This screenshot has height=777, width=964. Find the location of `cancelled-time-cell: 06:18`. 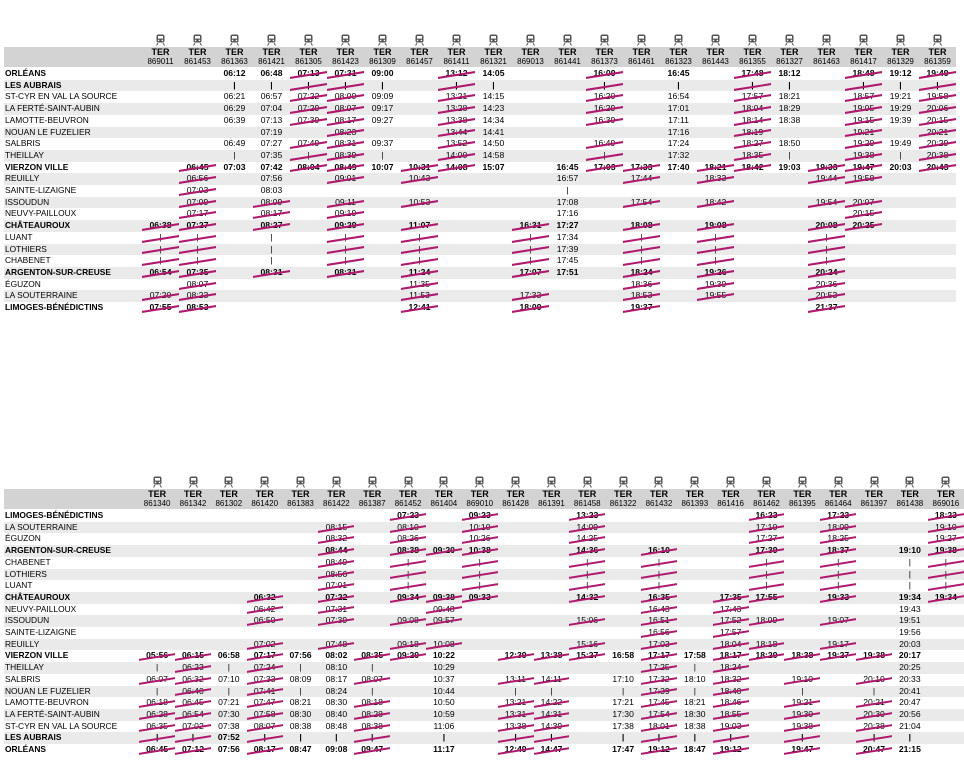

cancelled-time-cell: 06:18 is located at coordinates (157, 703).